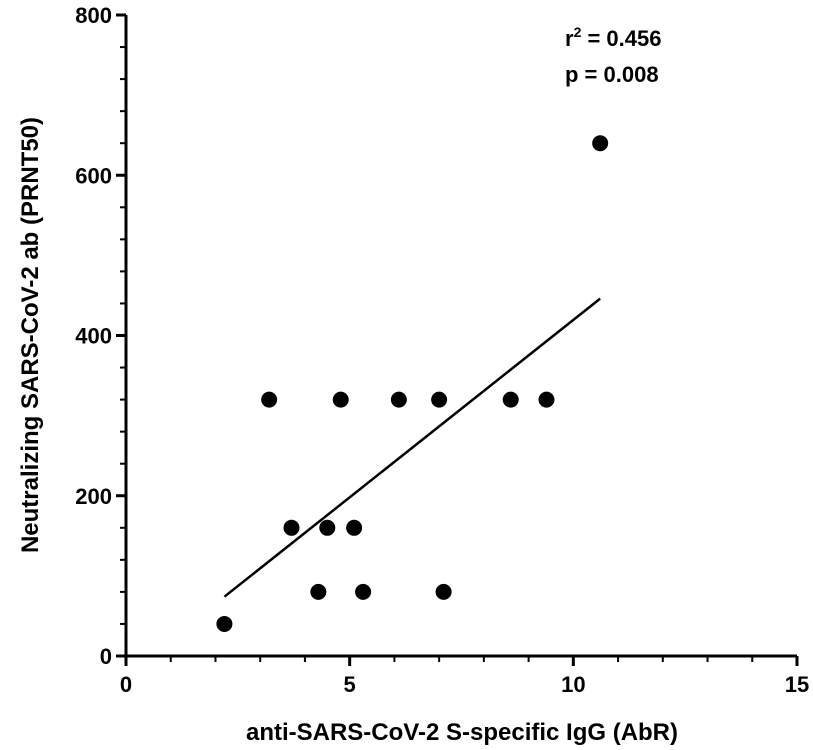 This screenshot has width=813, height=750. I want to click on x-axis: 0 5 10 15, so click(464, 675).